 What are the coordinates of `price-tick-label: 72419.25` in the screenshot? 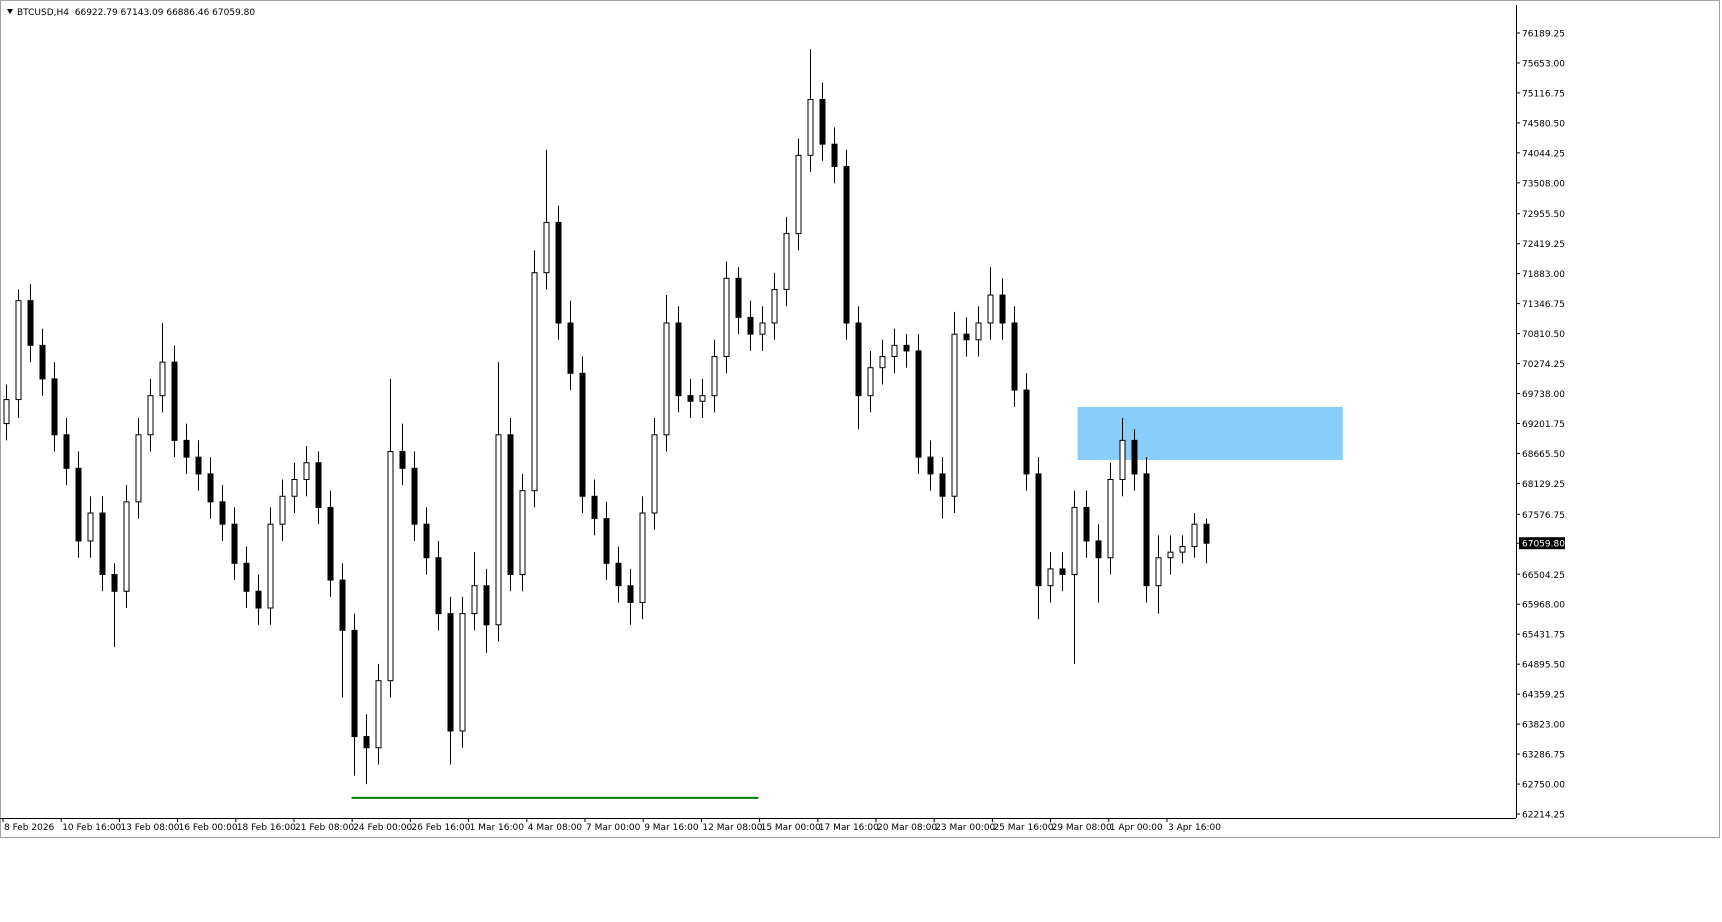 It's located at (1543, 245).